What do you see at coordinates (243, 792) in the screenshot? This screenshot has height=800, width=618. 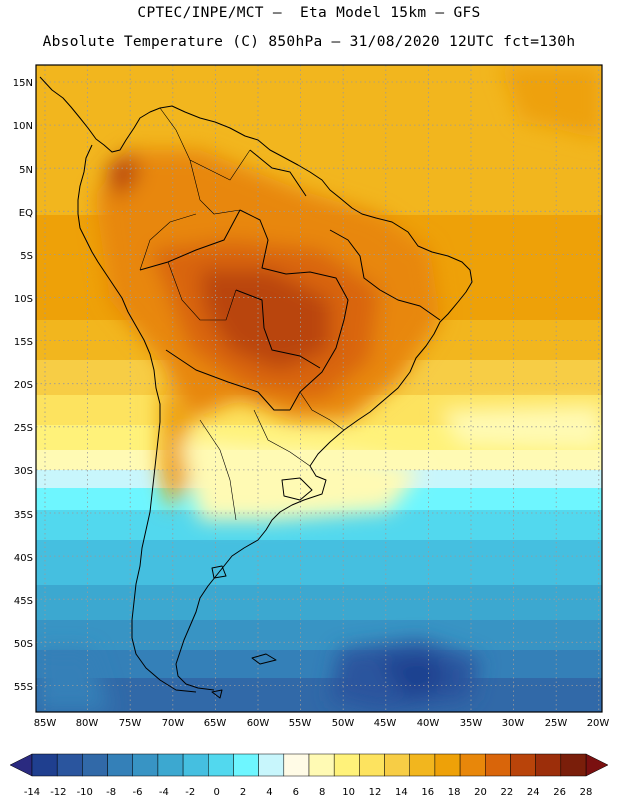 I see `colorbar-label: 2` at bounding box center [243, 792].